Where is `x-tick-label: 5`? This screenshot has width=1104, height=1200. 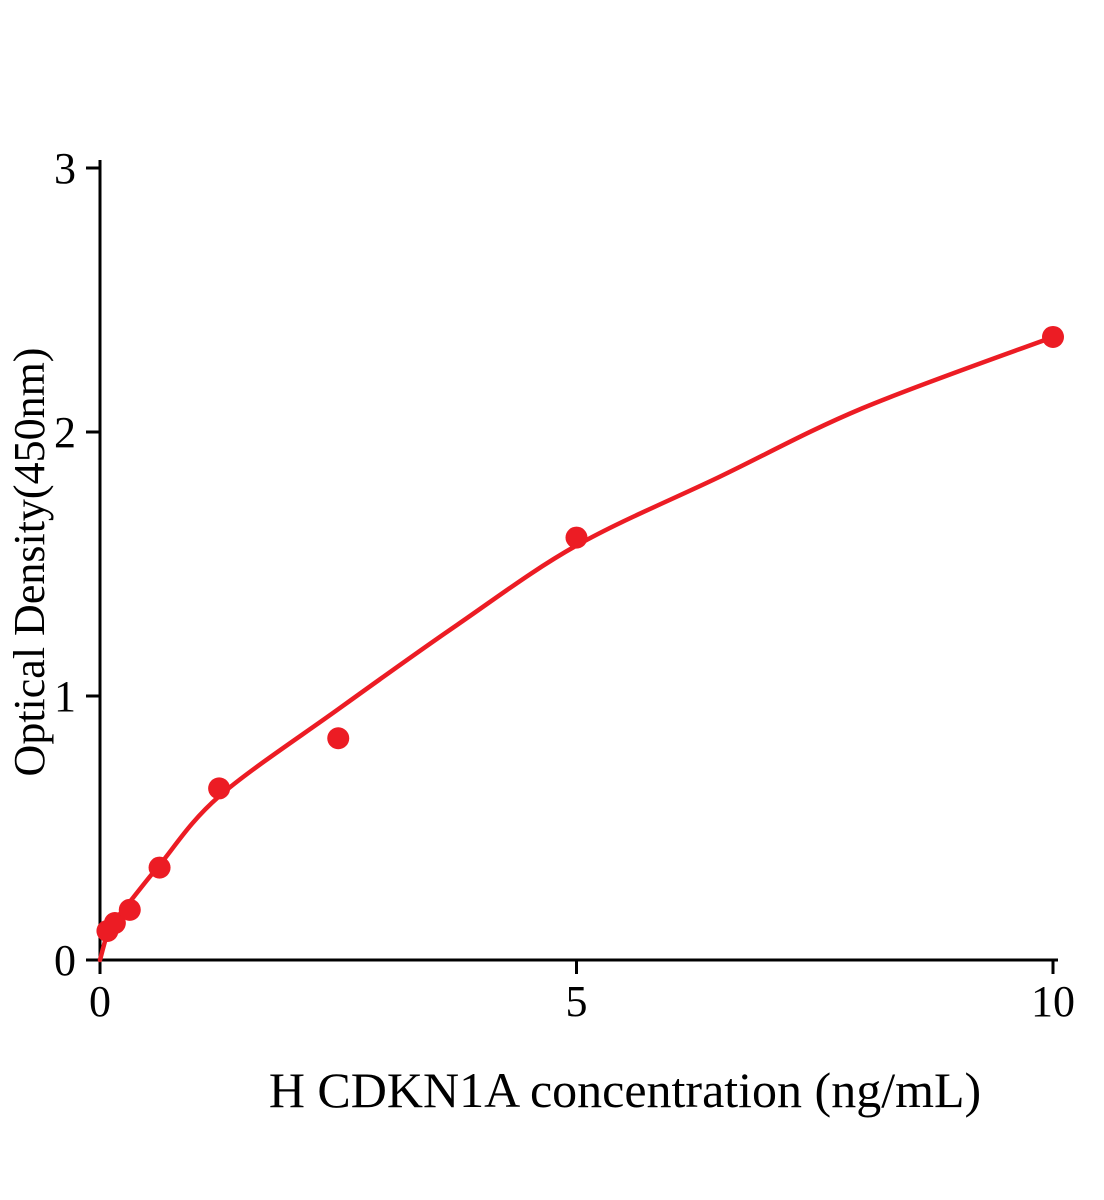 x-tick-label: 5 is located at coordinates (577, 1001).